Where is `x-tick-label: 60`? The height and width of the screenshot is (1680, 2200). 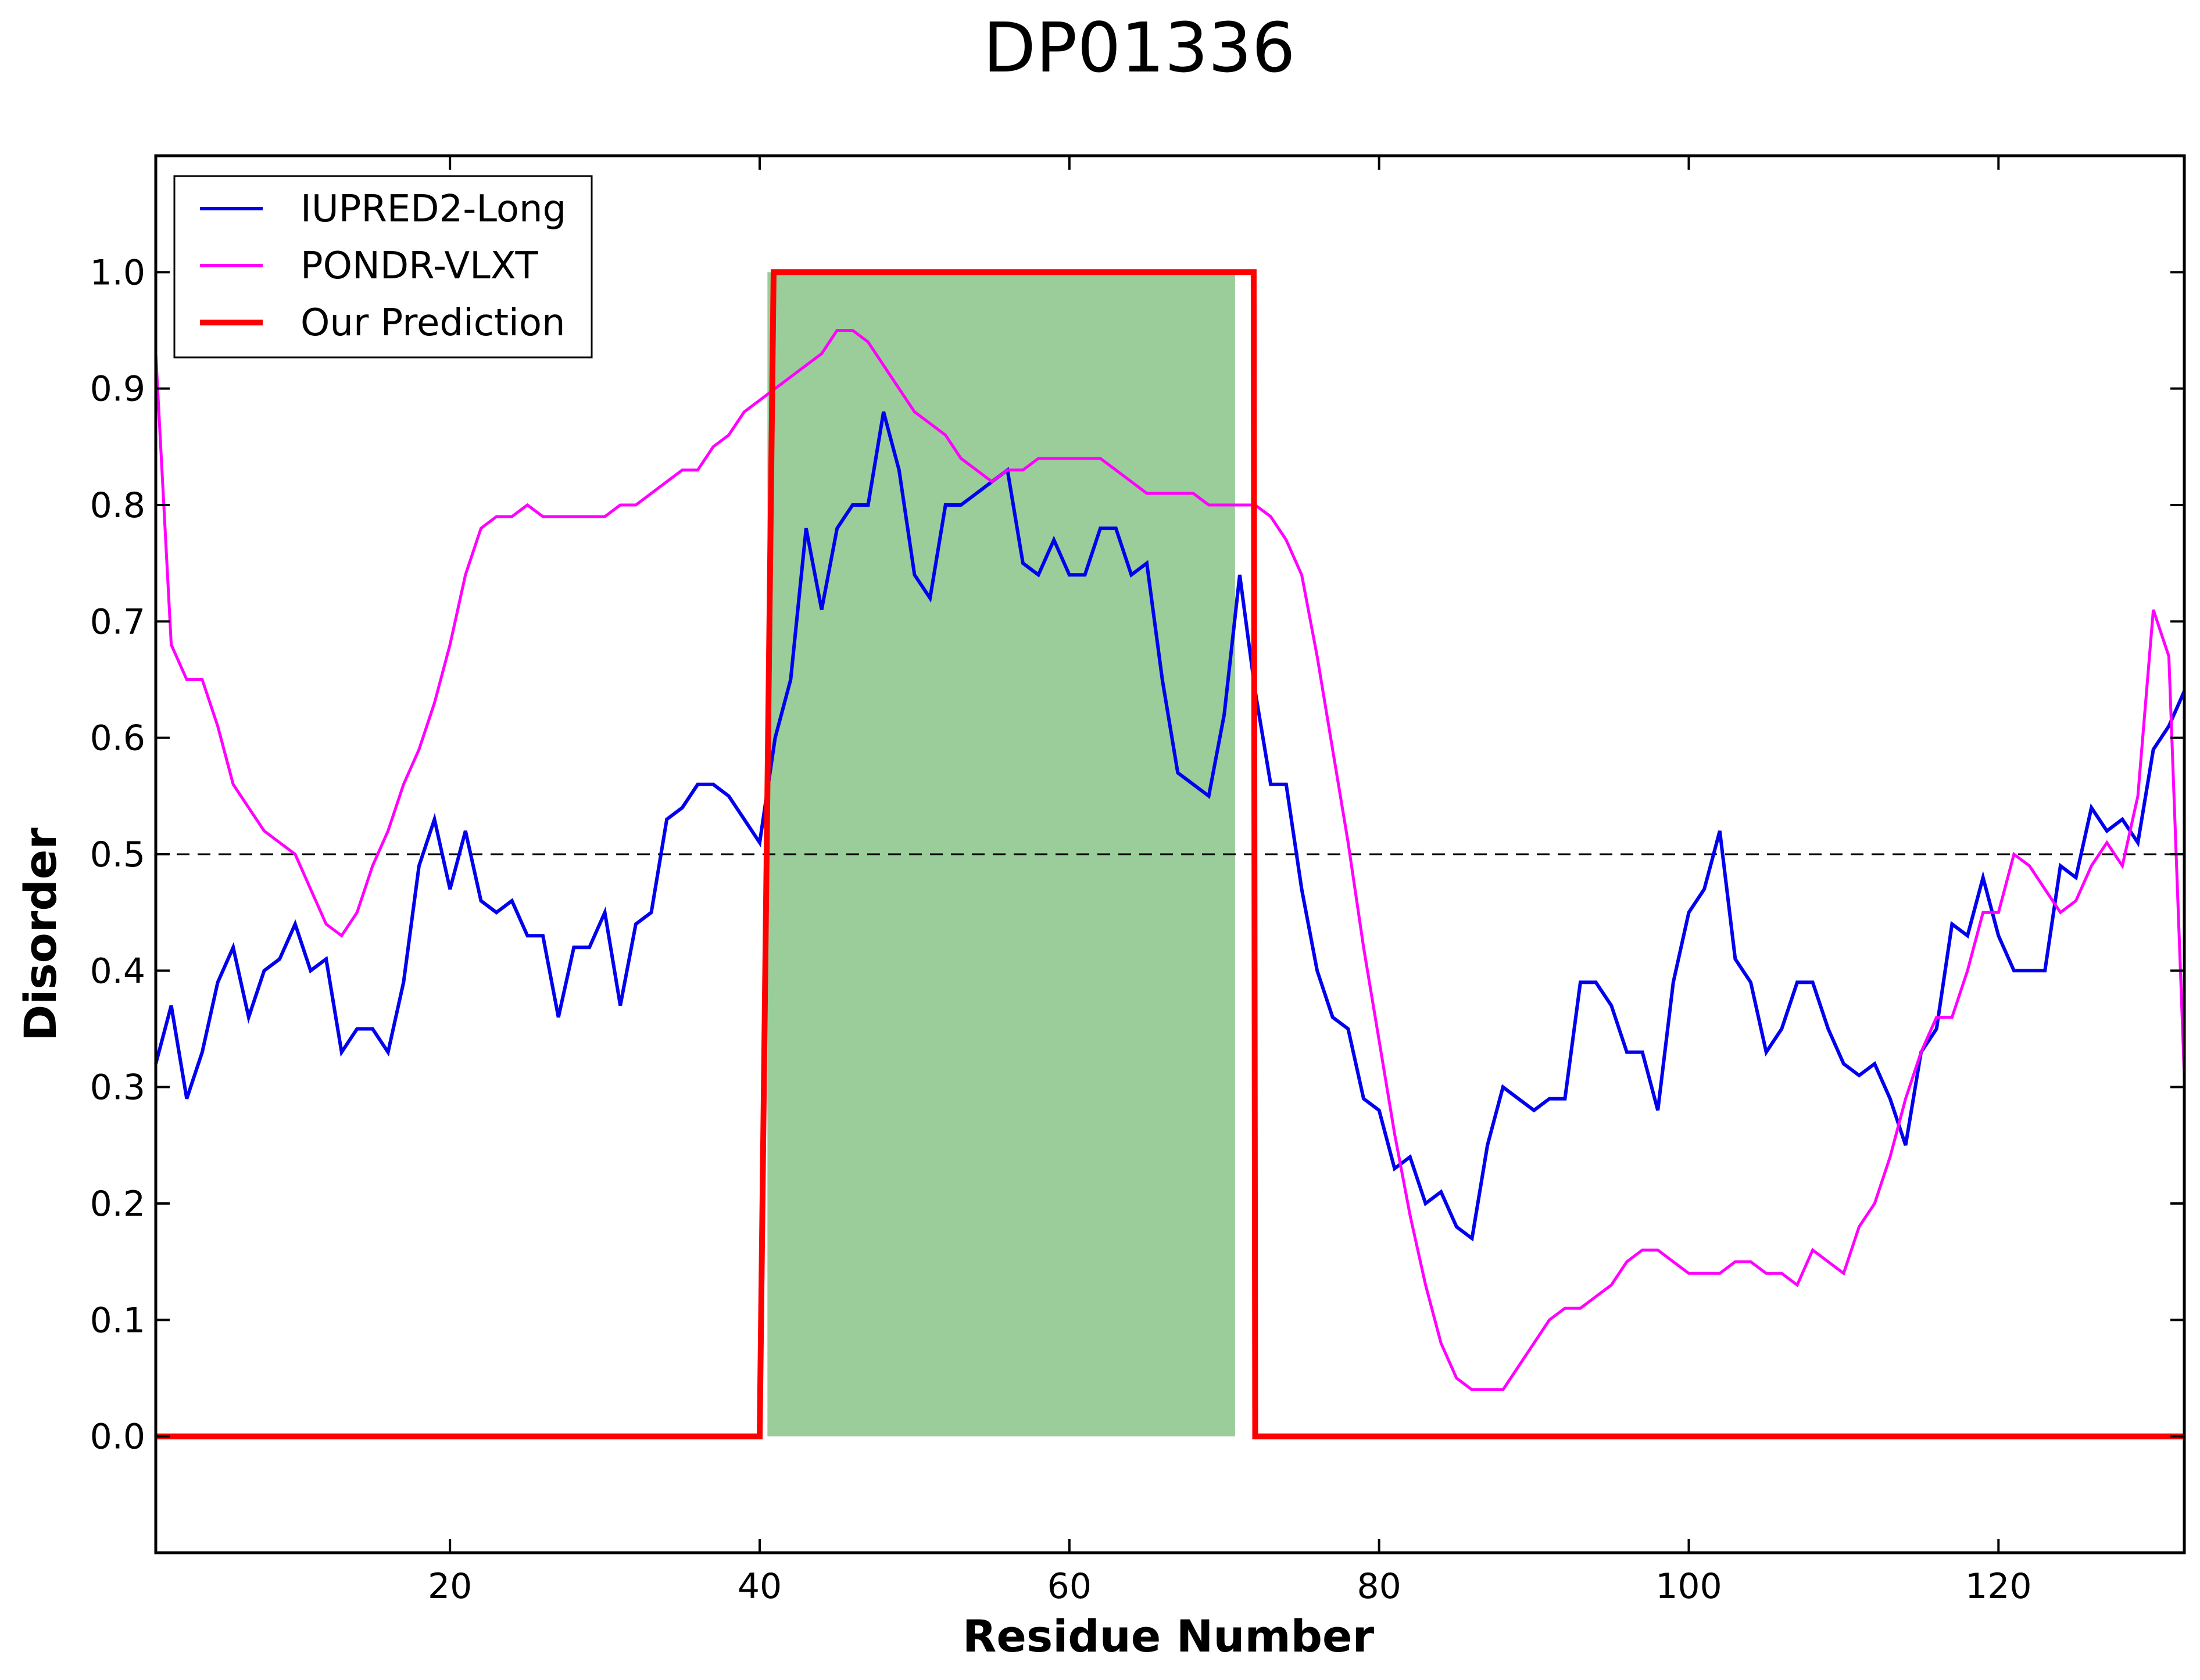 x-tick-label: 60 is located at coordinates (1069, 1586).